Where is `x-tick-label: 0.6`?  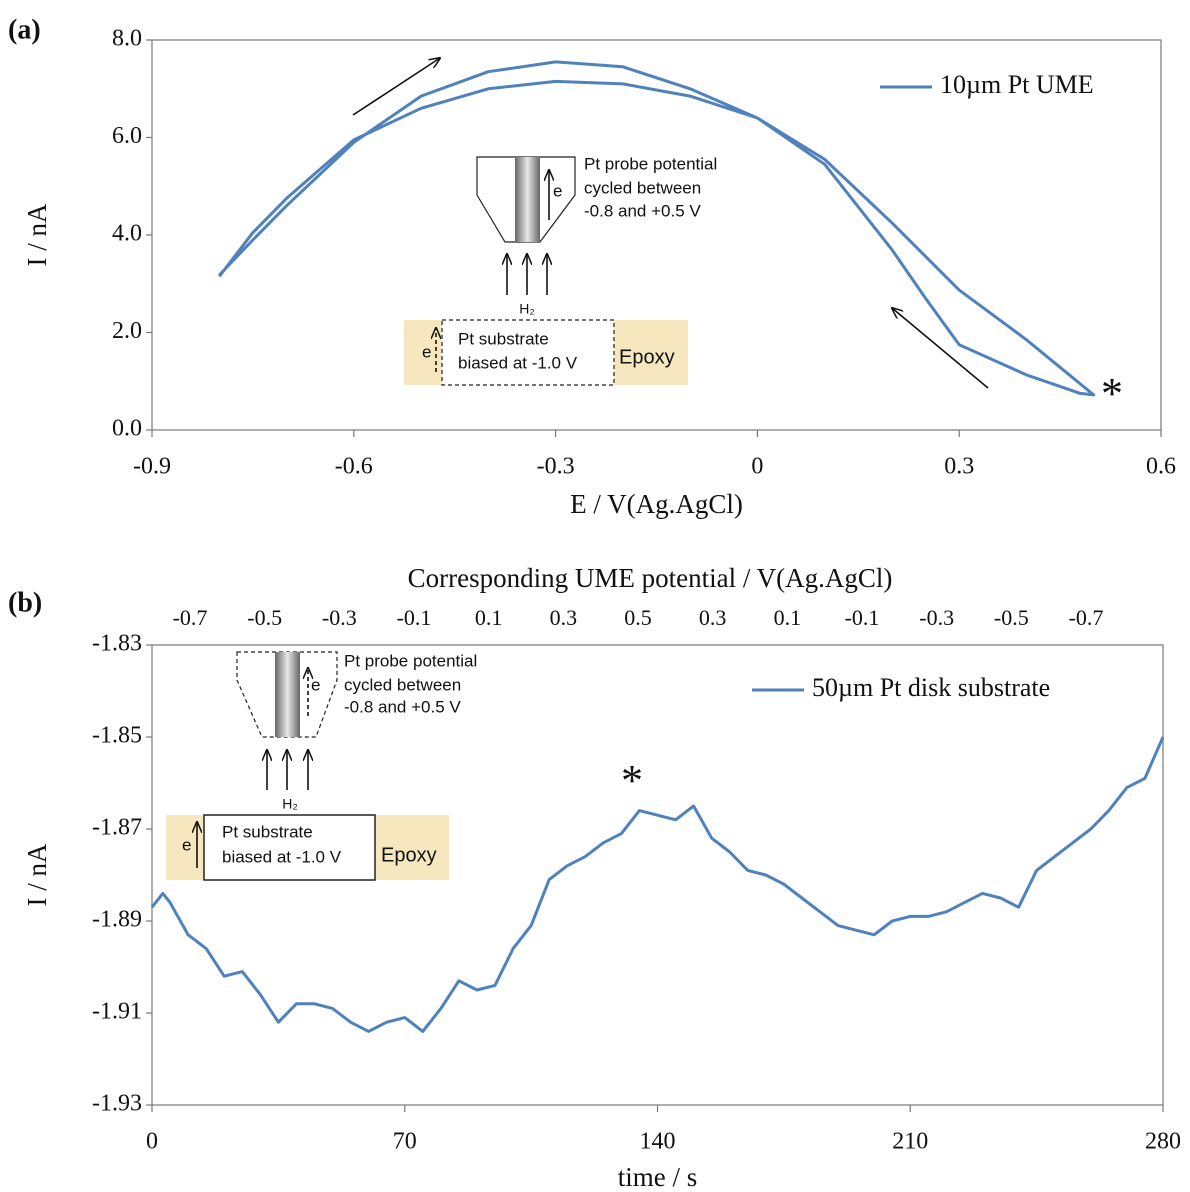 x-tick-label: 0.6 is located at coordinates (1161, 467).